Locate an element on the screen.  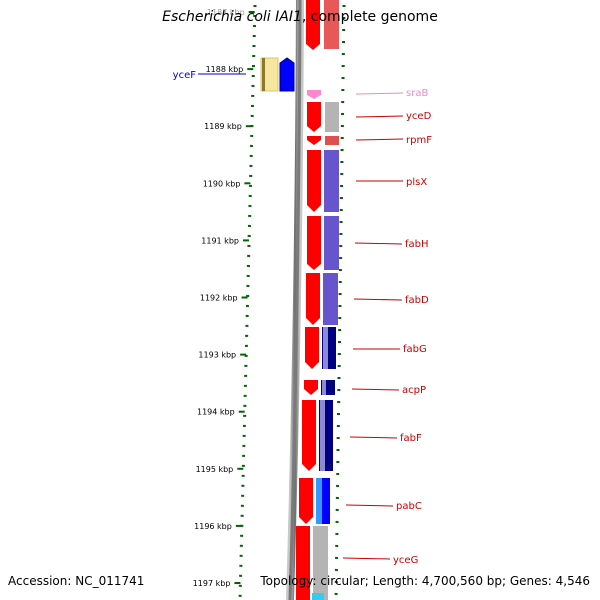
genome-title: Escherichia coli IAI1, complete genome is located at coordinates (300, 17).